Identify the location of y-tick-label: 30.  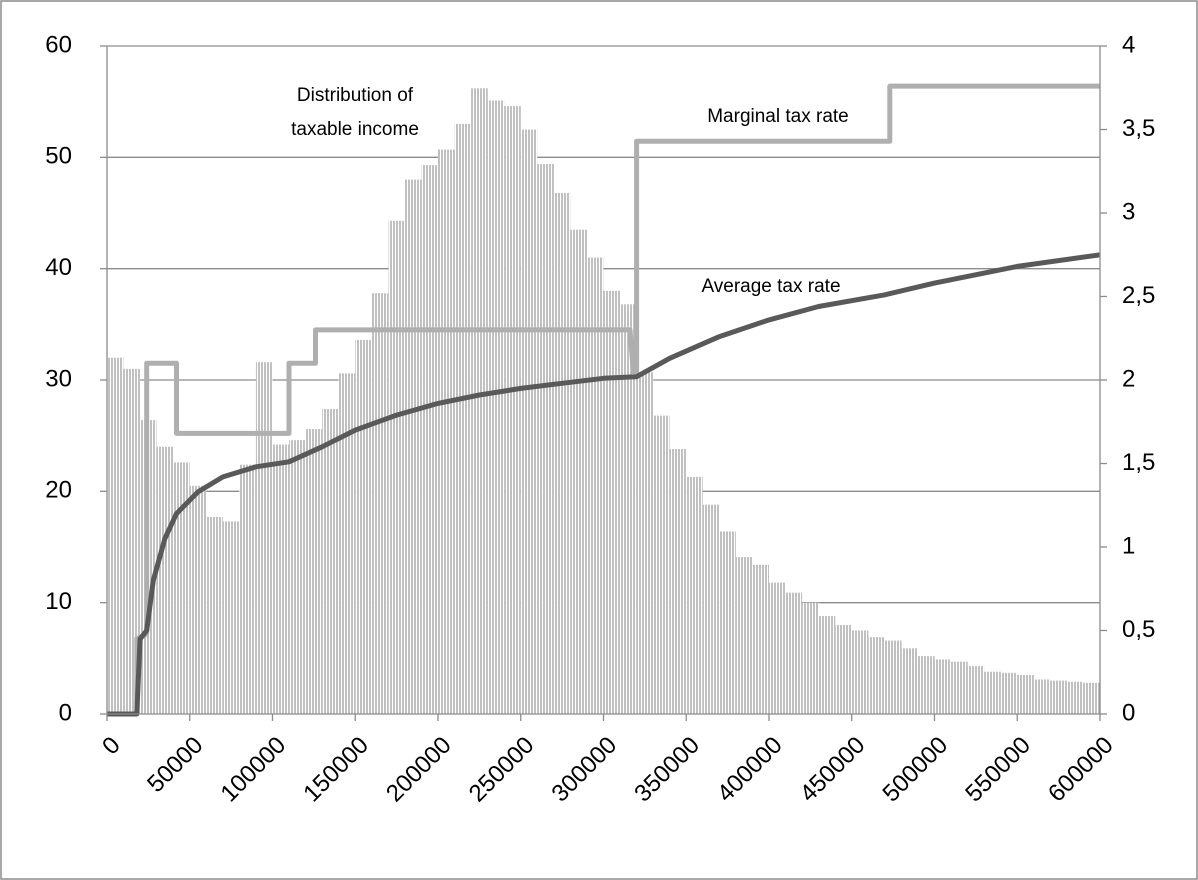
(58, 378).